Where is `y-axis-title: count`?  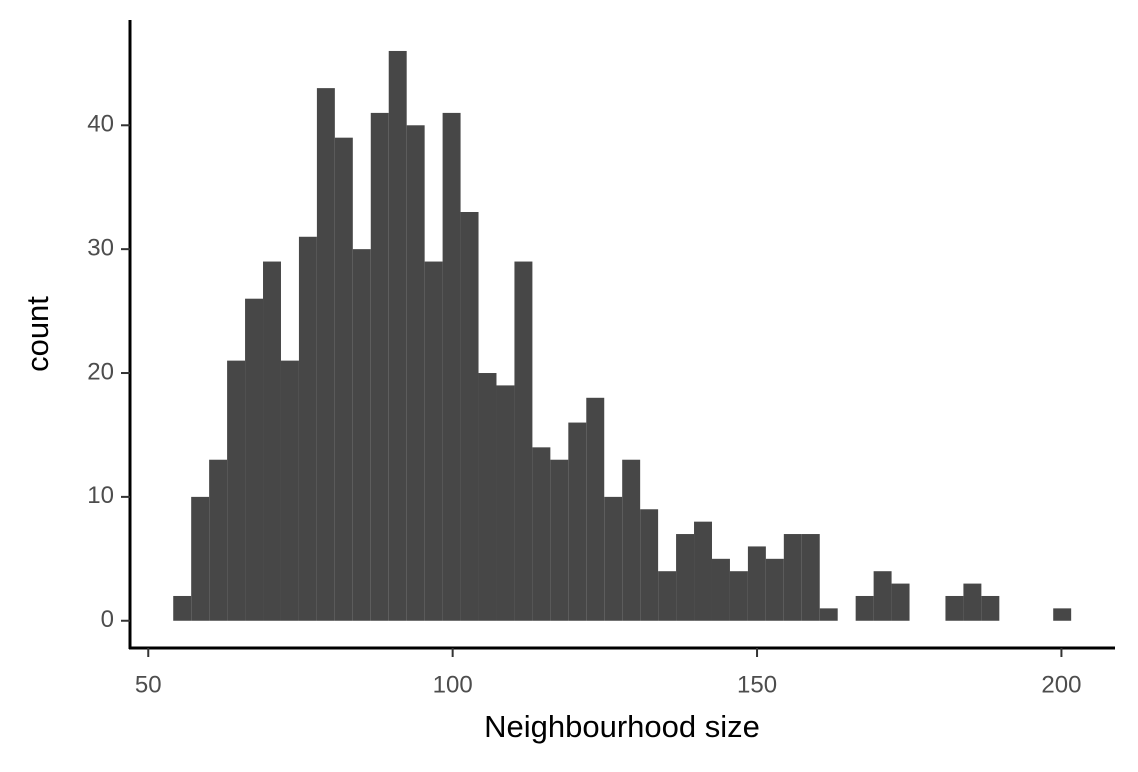
y-axis-title: count is located at coordinates (37, 334).